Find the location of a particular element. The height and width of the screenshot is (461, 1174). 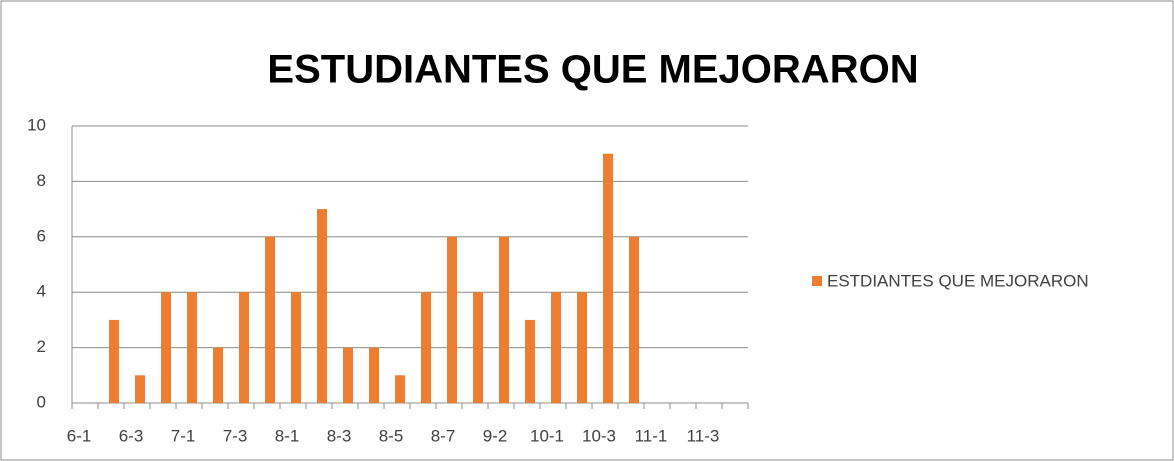

chart-title: ESTUDIANTES QUE MEJORARON is located at coordinates (592, 70).